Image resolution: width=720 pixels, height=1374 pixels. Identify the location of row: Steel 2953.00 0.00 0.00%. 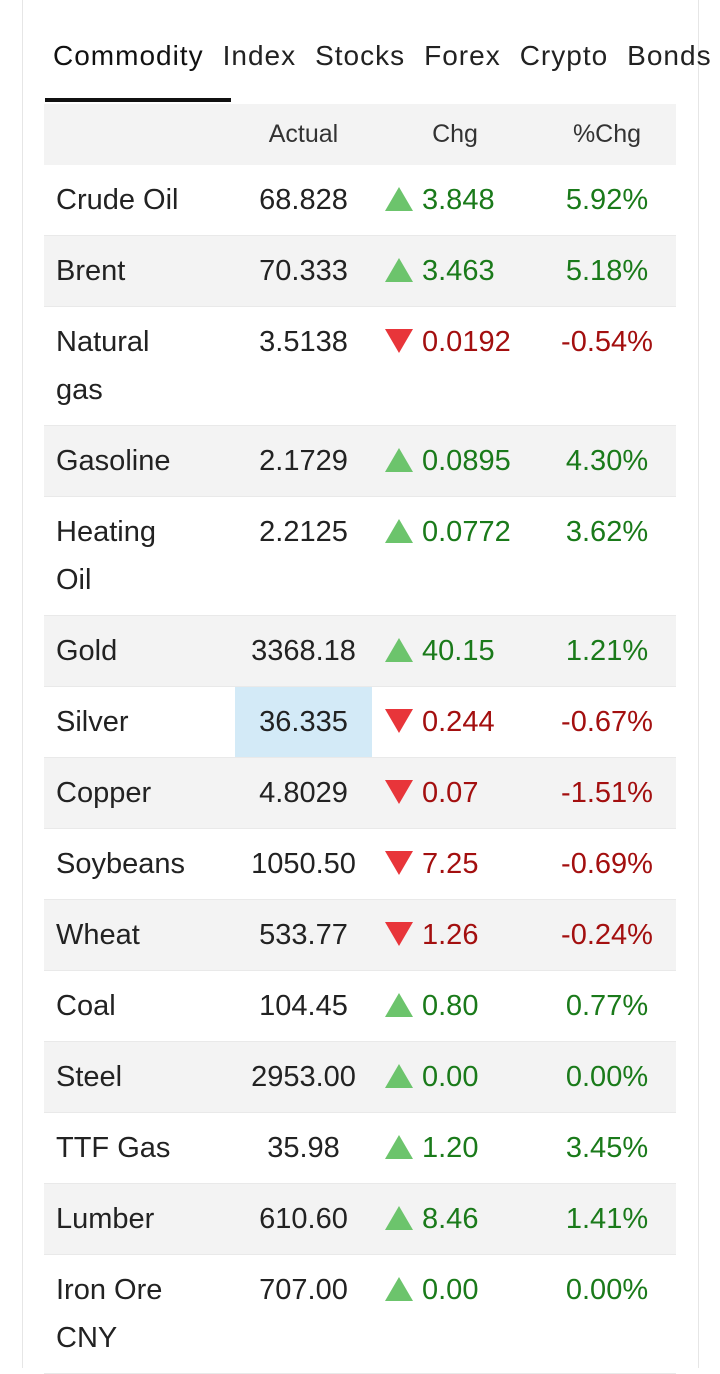
(360, 1077).